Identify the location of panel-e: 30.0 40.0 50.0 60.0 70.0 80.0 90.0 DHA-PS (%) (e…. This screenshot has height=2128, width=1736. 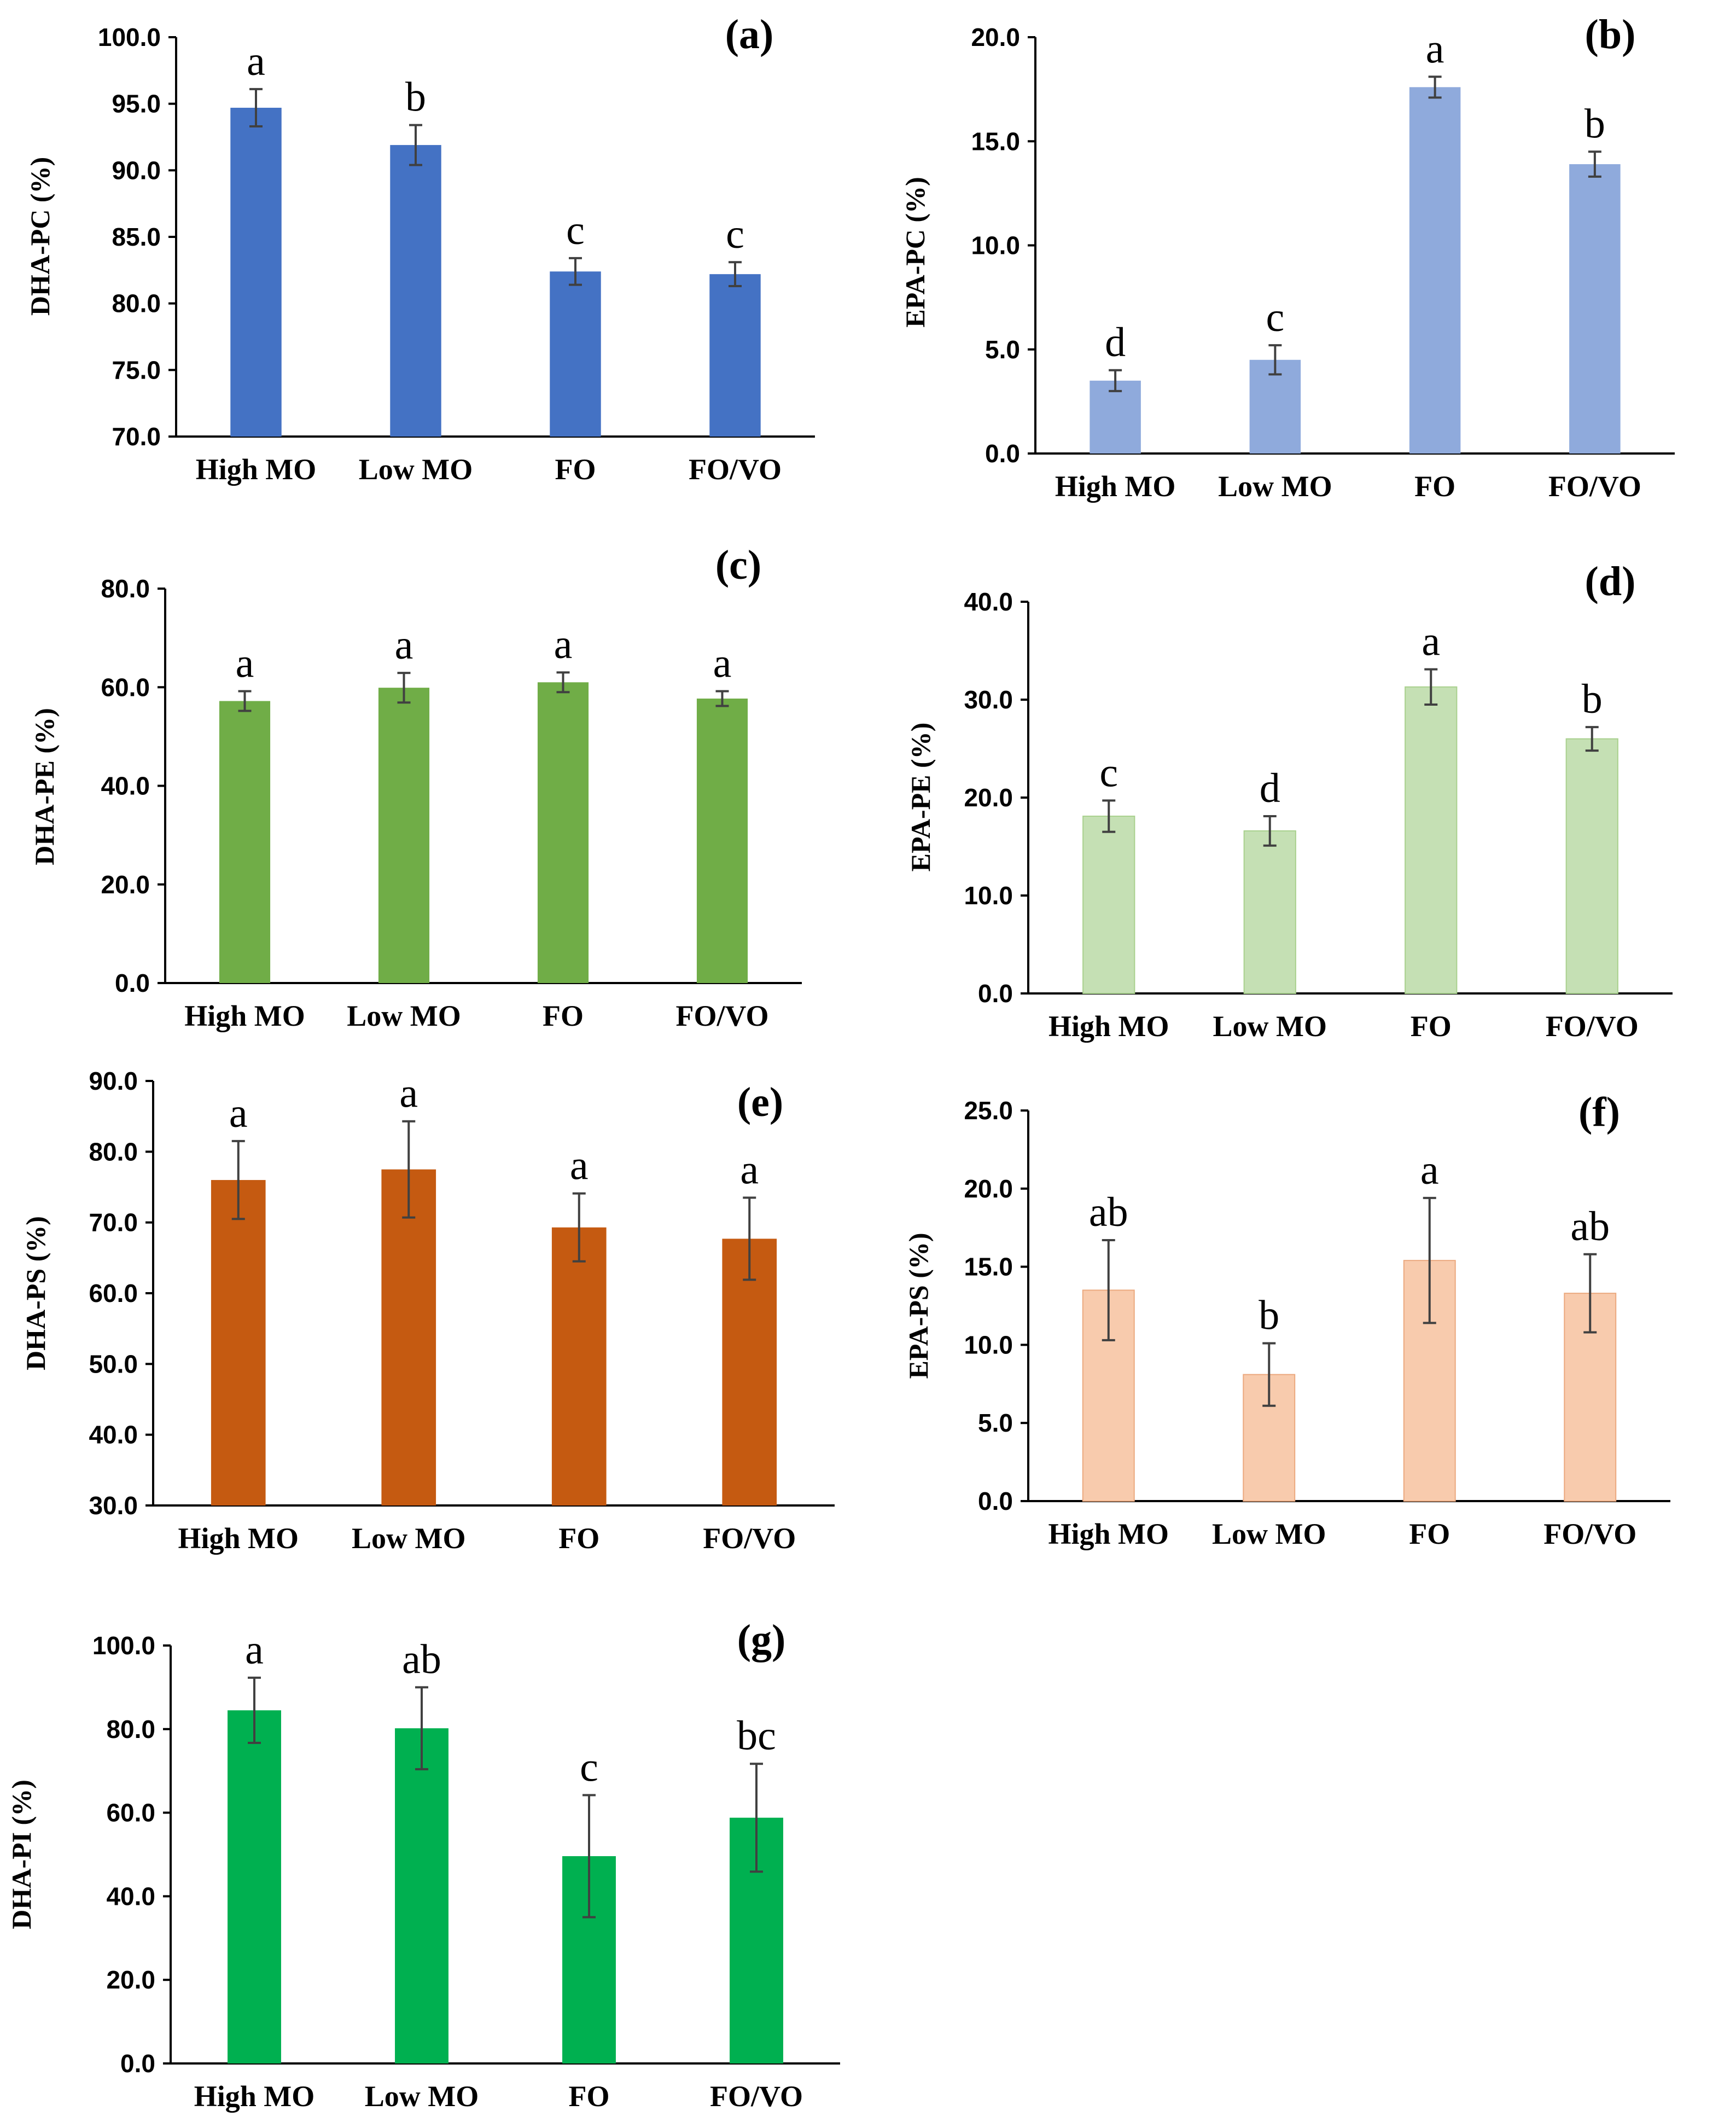
(427, 1311).